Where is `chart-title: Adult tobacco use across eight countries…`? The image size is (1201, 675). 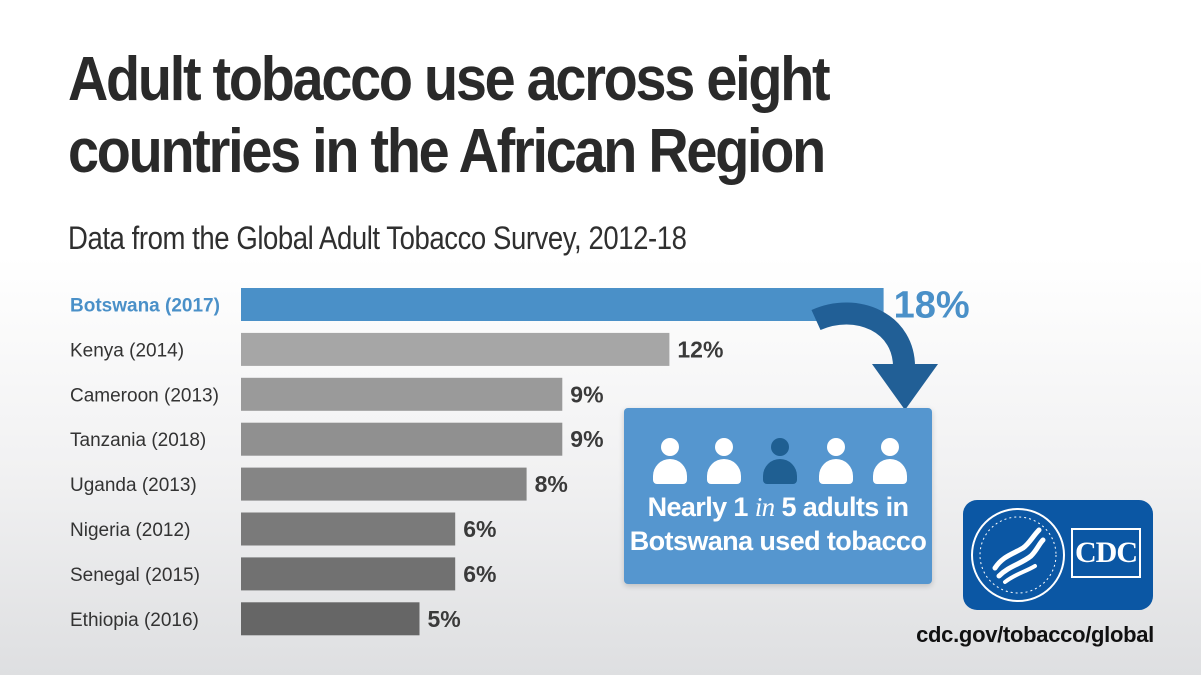 chart-title: Adult tobacco use across eight countries… is located at coordinates (449, 116).